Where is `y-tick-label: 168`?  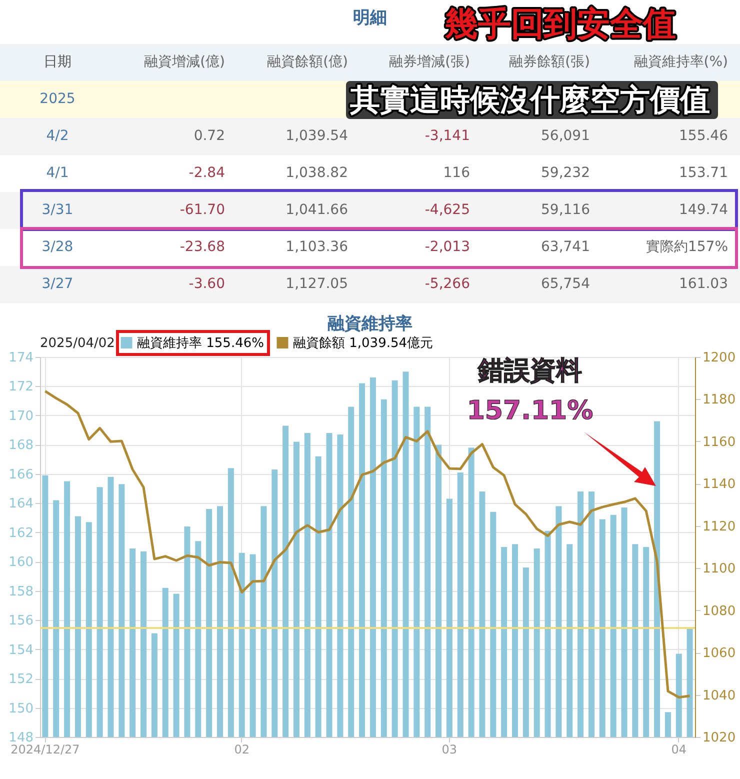
y-tick-label: 168 is located at coordinates (21, 446).